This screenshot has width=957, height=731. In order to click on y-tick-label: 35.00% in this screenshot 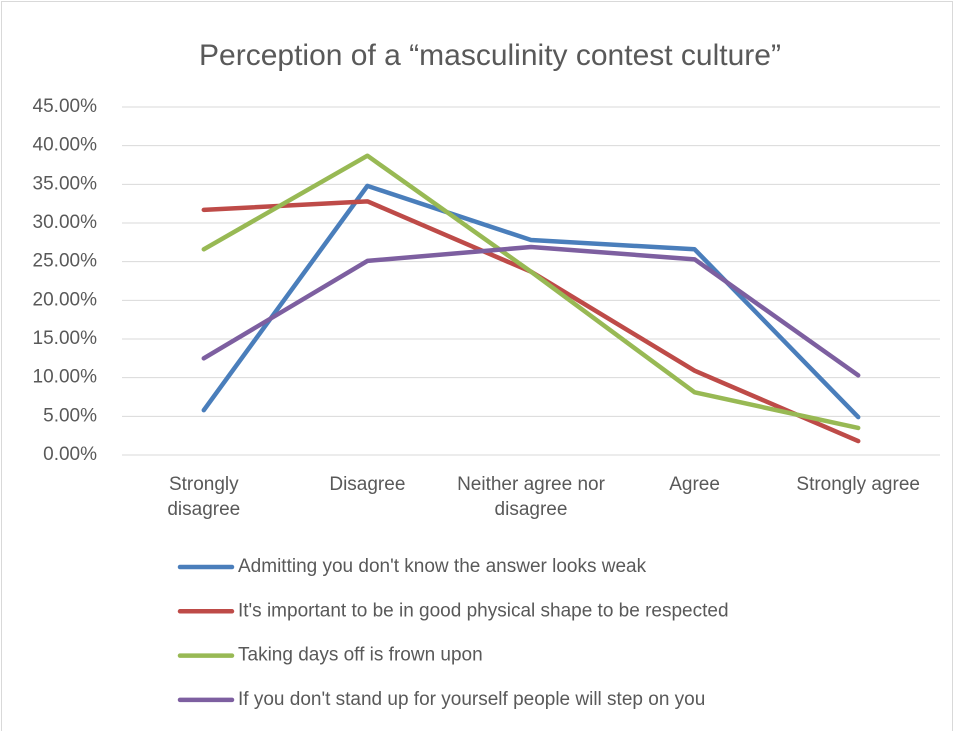, I will do `click(65, 183)`.